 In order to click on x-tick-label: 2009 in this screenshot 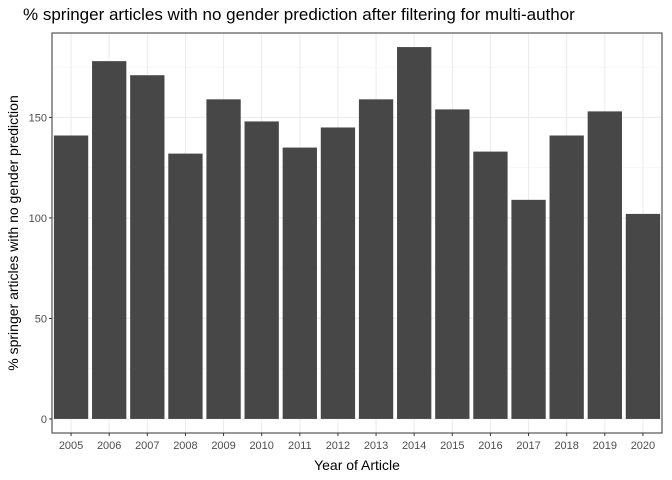, I will do `click(223, 446)`.